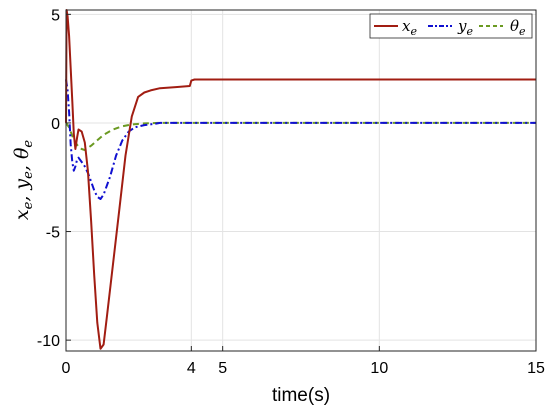 Image resolution: width=550 pixels, height=410 pixels. What do you see at coordinates (54, 178) in the screenshot?
I see `y-ticks: 5 0 -5 -10` at bounding box center [54, 178].